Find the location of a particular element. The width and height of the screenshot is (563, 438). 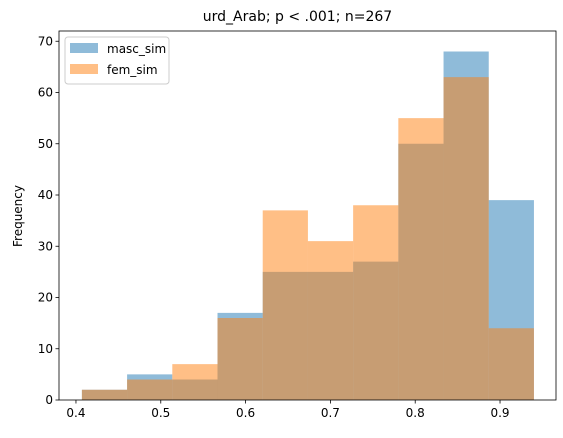

y-tick-label: 60 is located at coordinates (45, 93).